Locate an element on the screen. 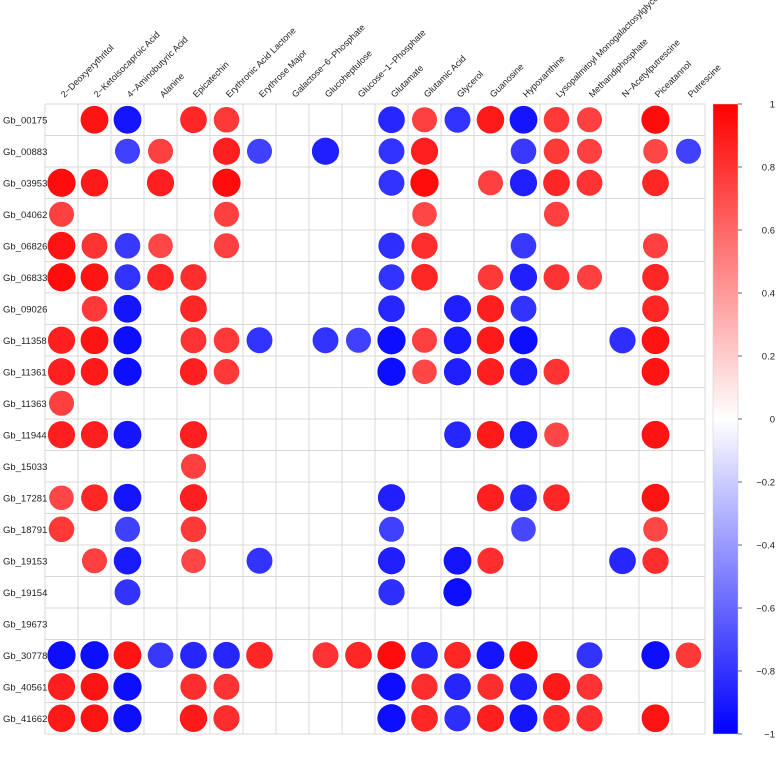 Image resolution: width=778 pixels, height=766 pixels. colorbar-tick-label: 0.6 is located at coordinates (768, 231).